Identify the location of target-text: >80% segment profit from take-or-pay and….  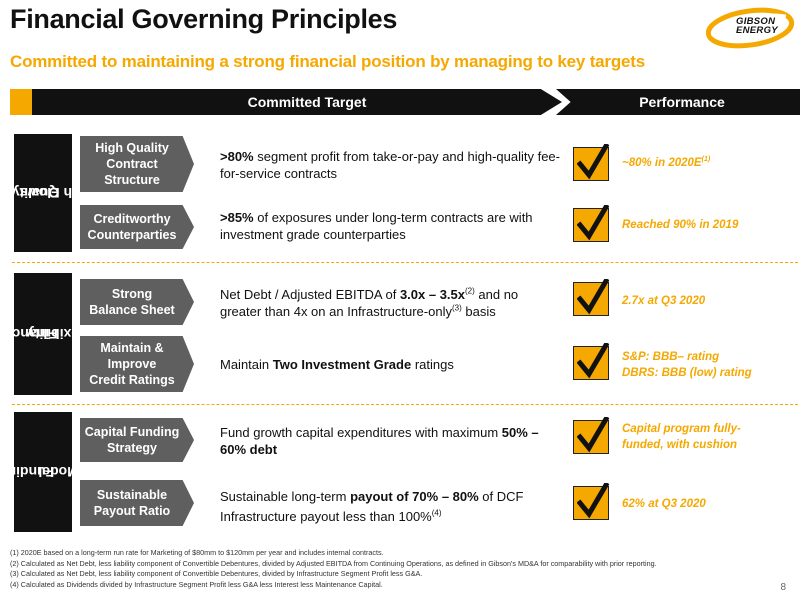
(390, 165).